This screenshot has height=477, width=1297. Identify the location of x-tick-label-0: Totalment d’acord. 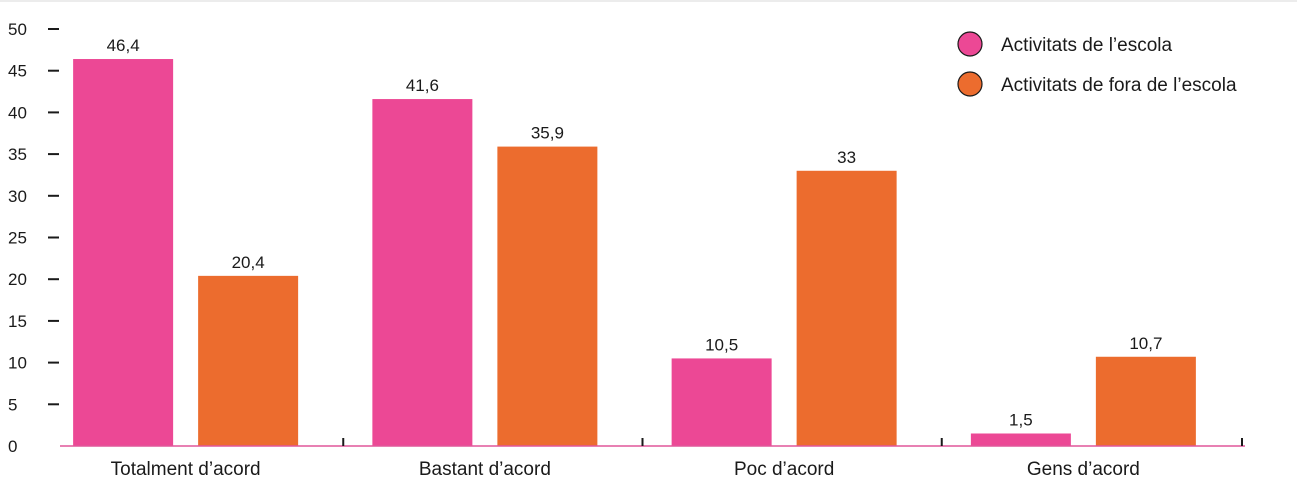
(186, 468).